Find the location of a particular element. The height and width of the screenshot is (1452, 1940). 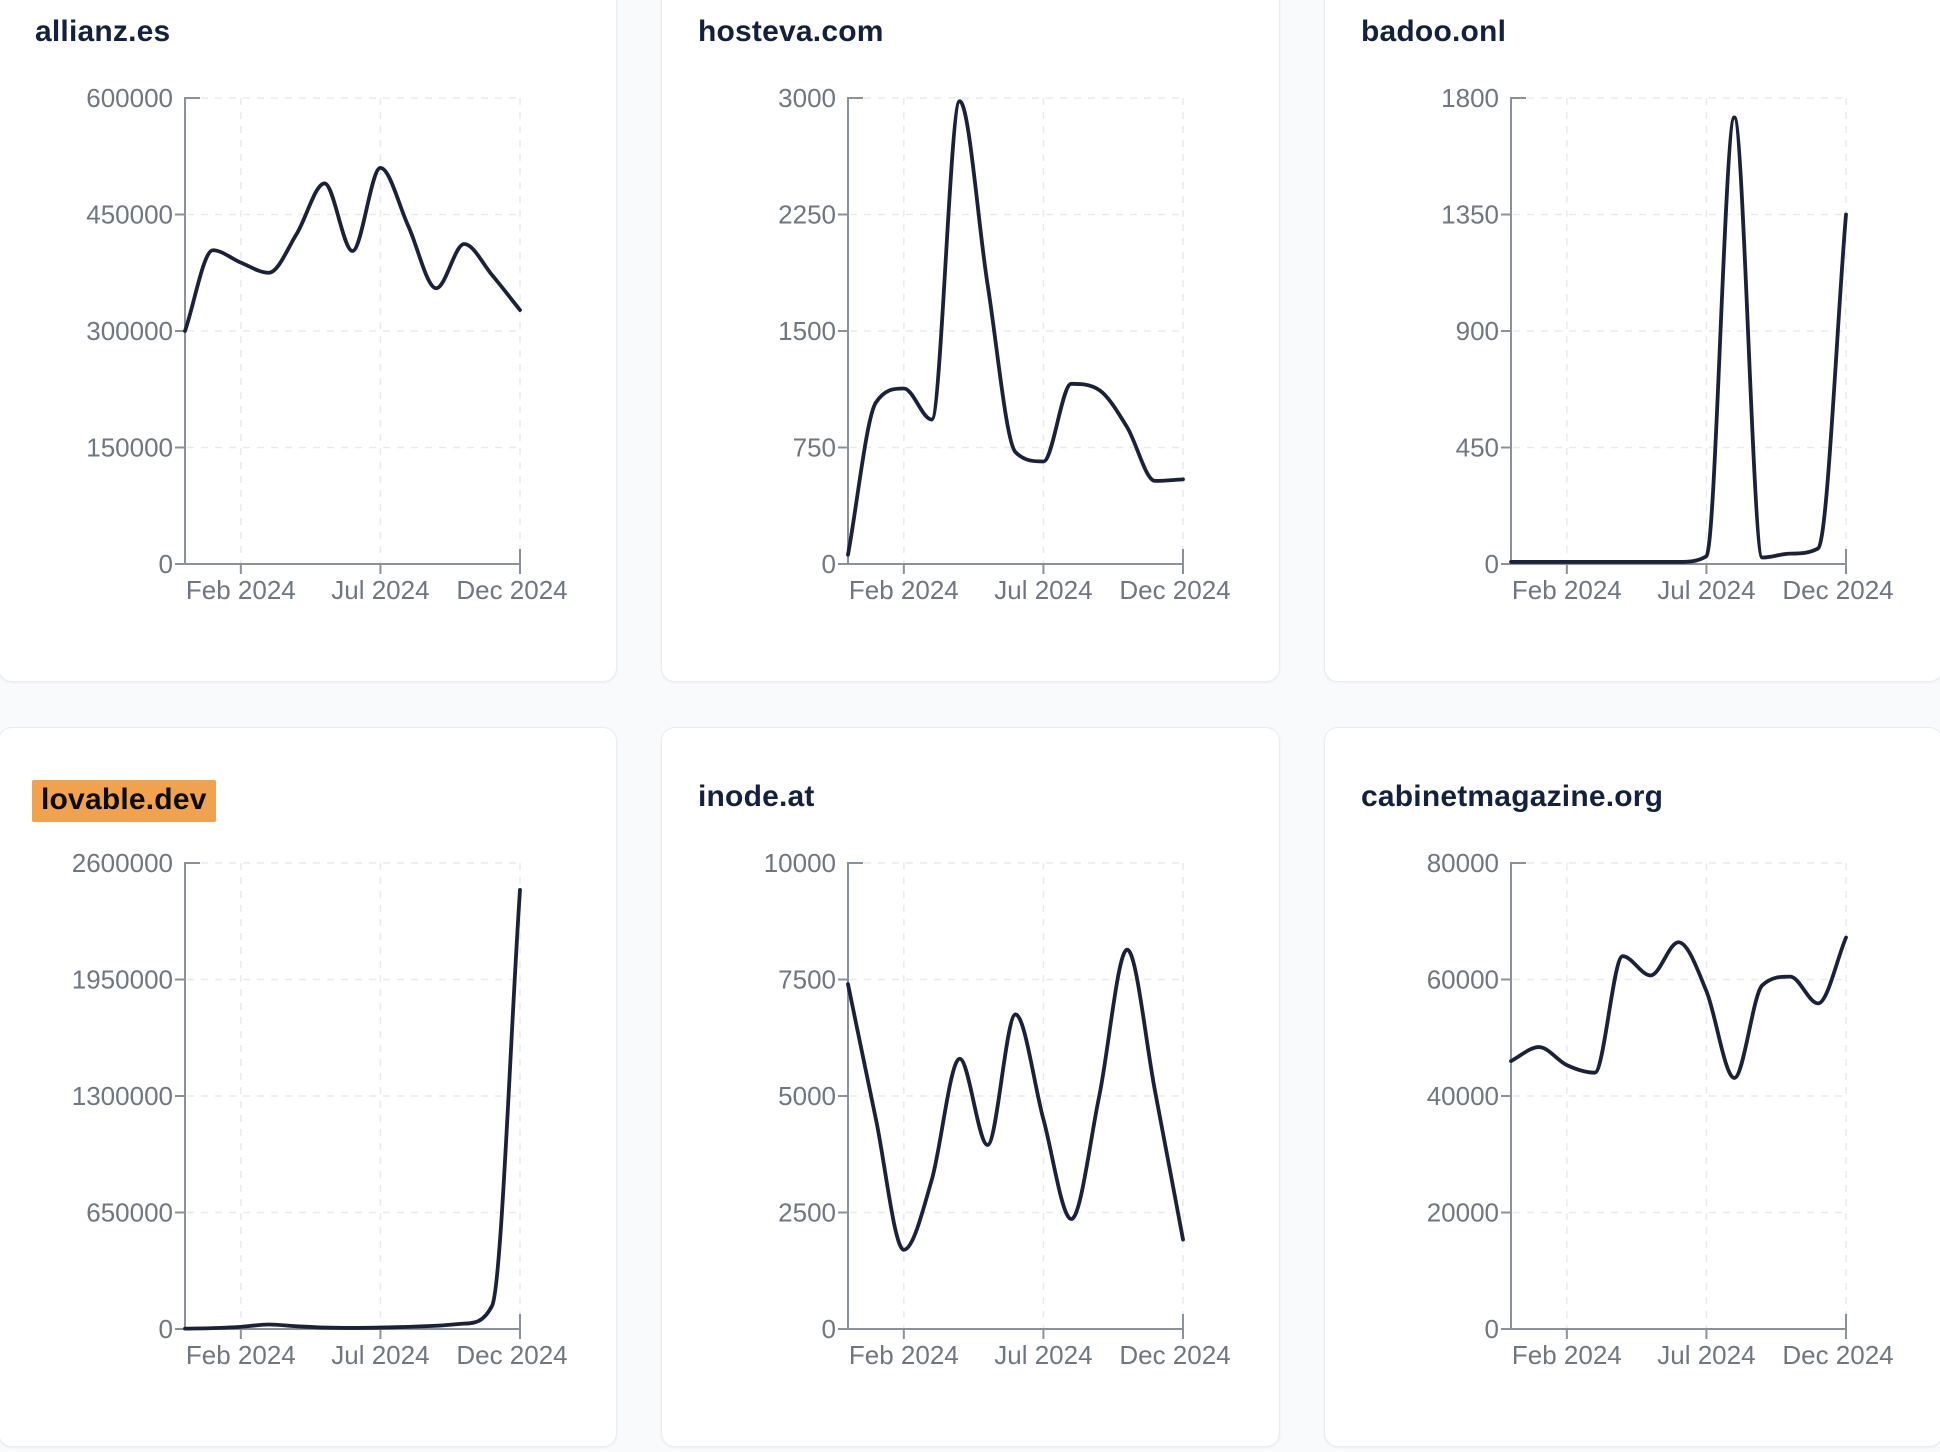

y-tick-label: 60000 is located at coordinates (1463, 980).